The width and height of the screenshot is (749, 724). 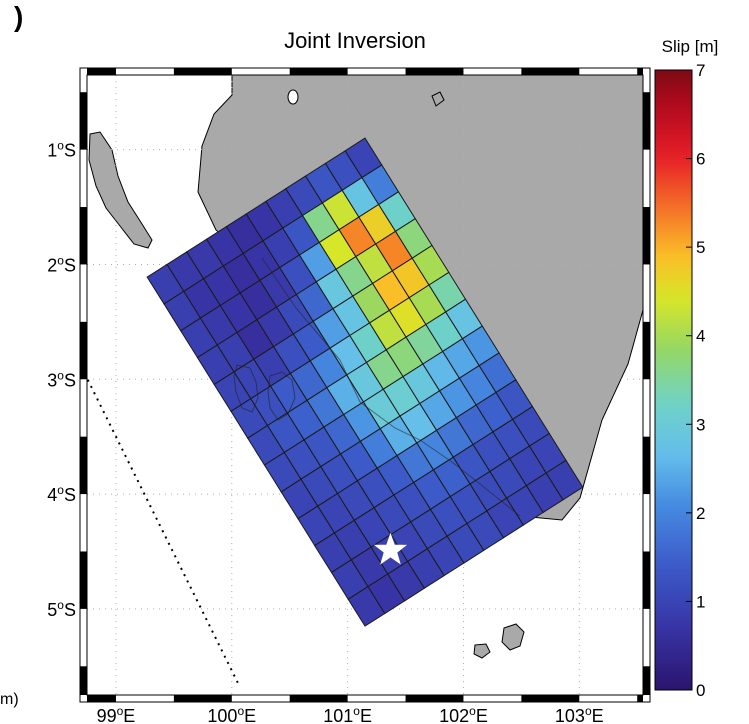 What do you see at coordinates (700, 513) in the screenshot?
I see `colorbar-tick-label: 2` at bounding box center [700, 513].